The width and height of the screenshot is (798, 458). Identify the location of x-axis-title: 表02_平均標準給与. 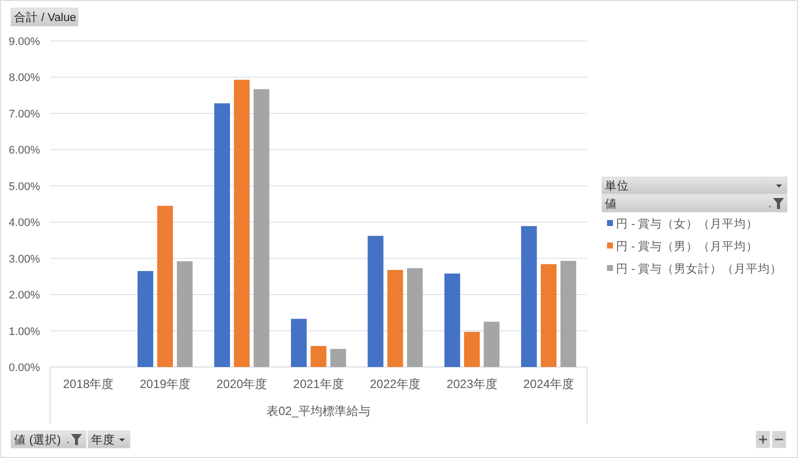
(318, 411).